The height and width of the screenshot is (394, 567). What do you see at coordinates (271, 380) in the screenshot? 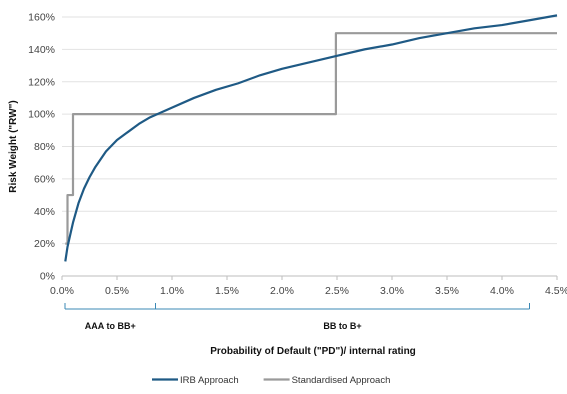
I see `legend: IRB Approach Standardised Approach` at bounding box center [271, 380].